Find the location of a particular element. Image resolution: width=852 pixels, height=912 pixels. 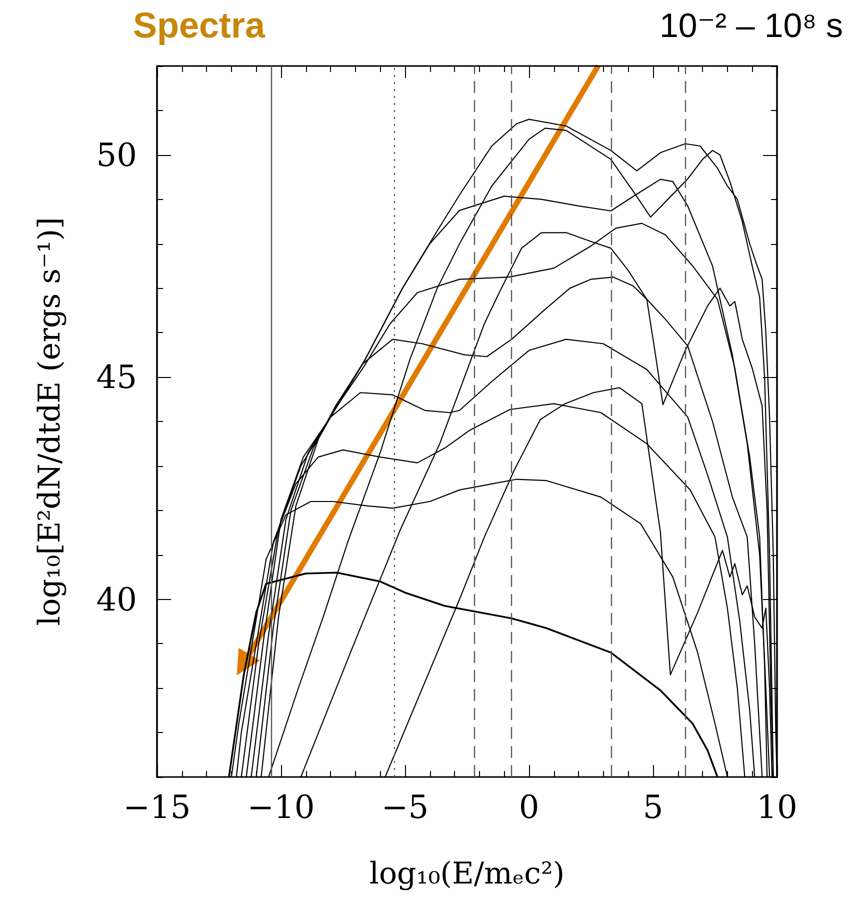

x-tick-label: 0 is located at coordinates (529, 807).